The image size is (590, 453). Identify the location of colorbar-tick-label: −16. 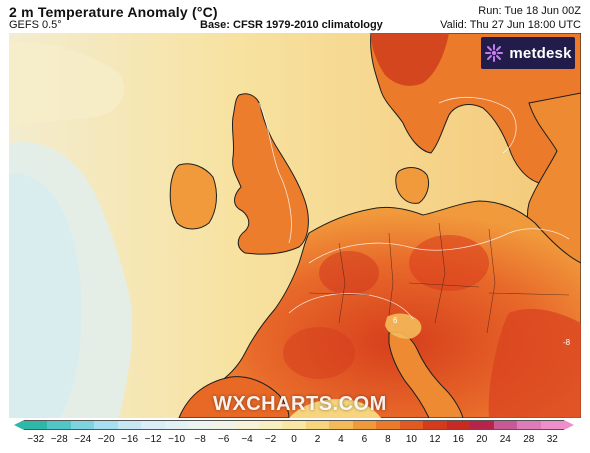
(130, 439).